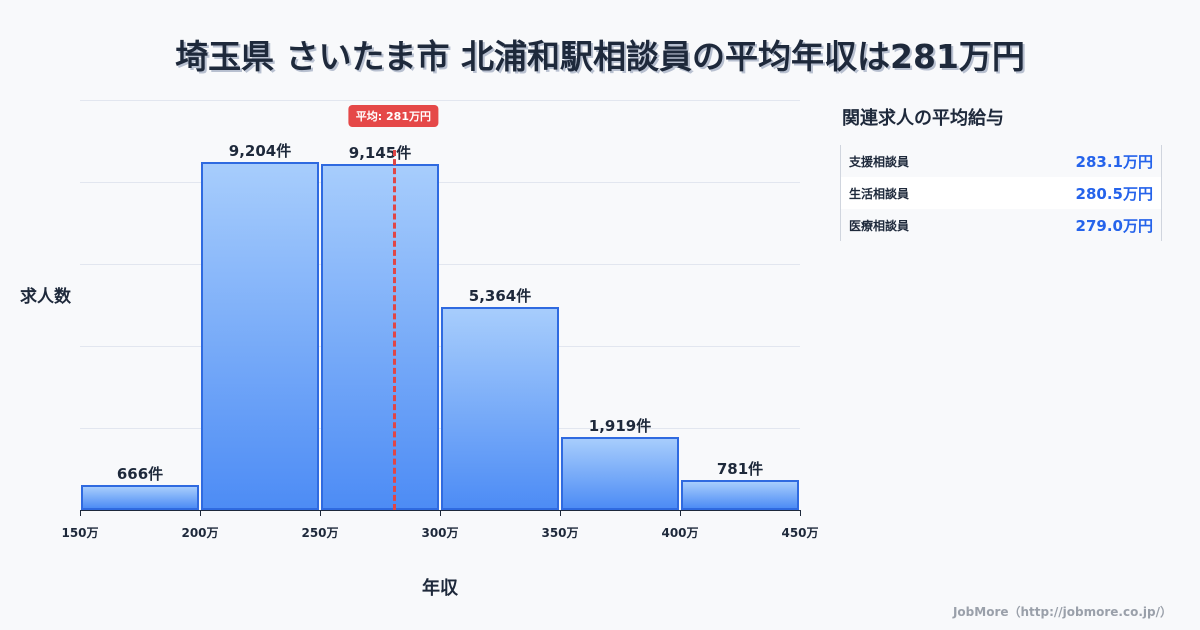  I want to click on x-axis-label: 年収, so click(440, 588).